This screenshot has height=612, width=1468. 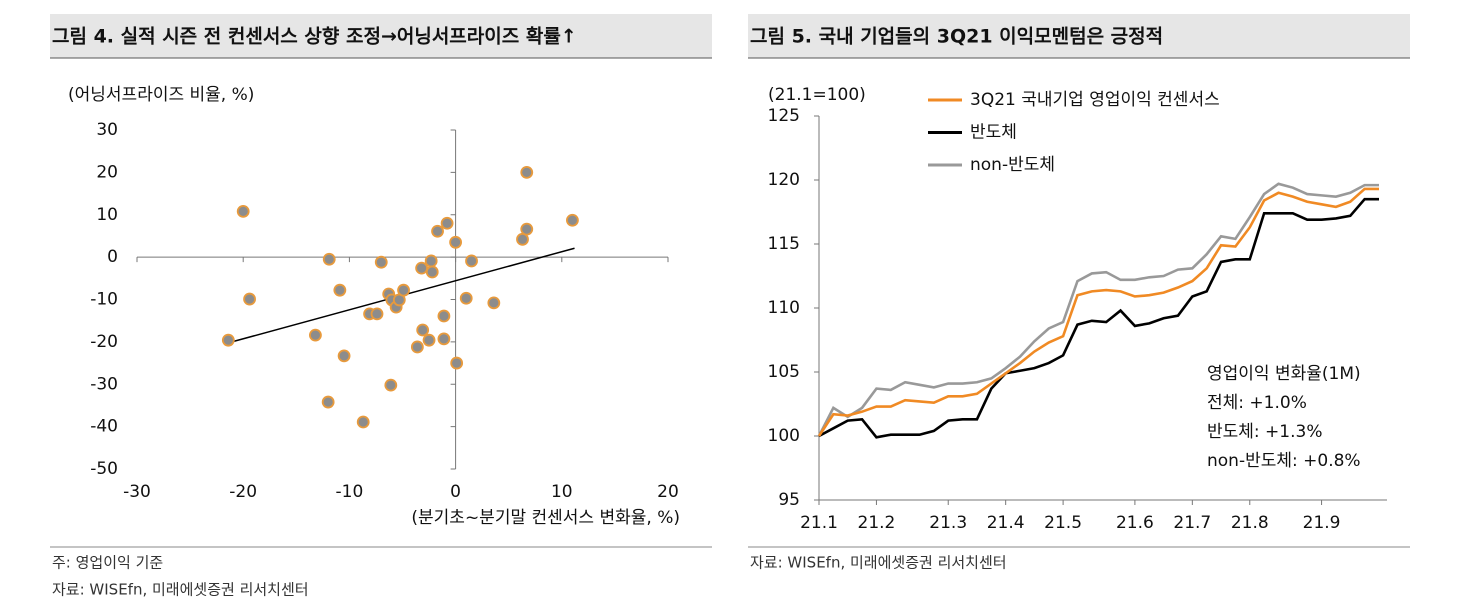 I want to click on x-tick-label: 21.8, so click(x=1250, y=523).